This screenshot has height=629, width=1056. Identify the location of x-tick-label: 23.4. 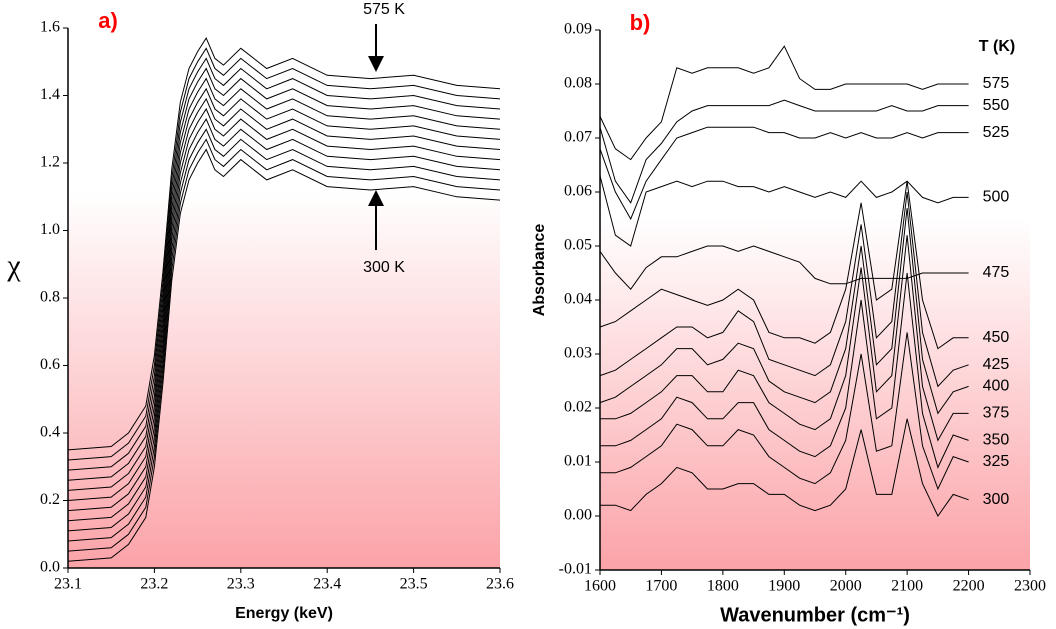
(327, 584).